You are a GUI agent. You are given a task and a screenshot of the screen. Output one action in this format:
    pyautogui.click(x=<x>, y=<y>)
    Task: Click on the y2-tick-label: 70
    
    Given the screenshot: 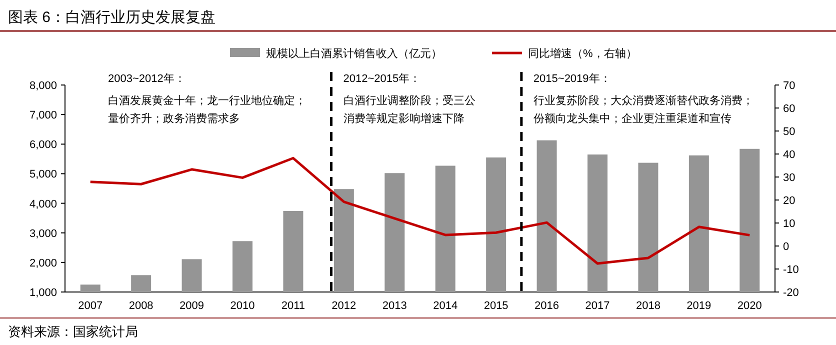 What is the action you would take?
    pyautogui.click(x=789, y=86)
    